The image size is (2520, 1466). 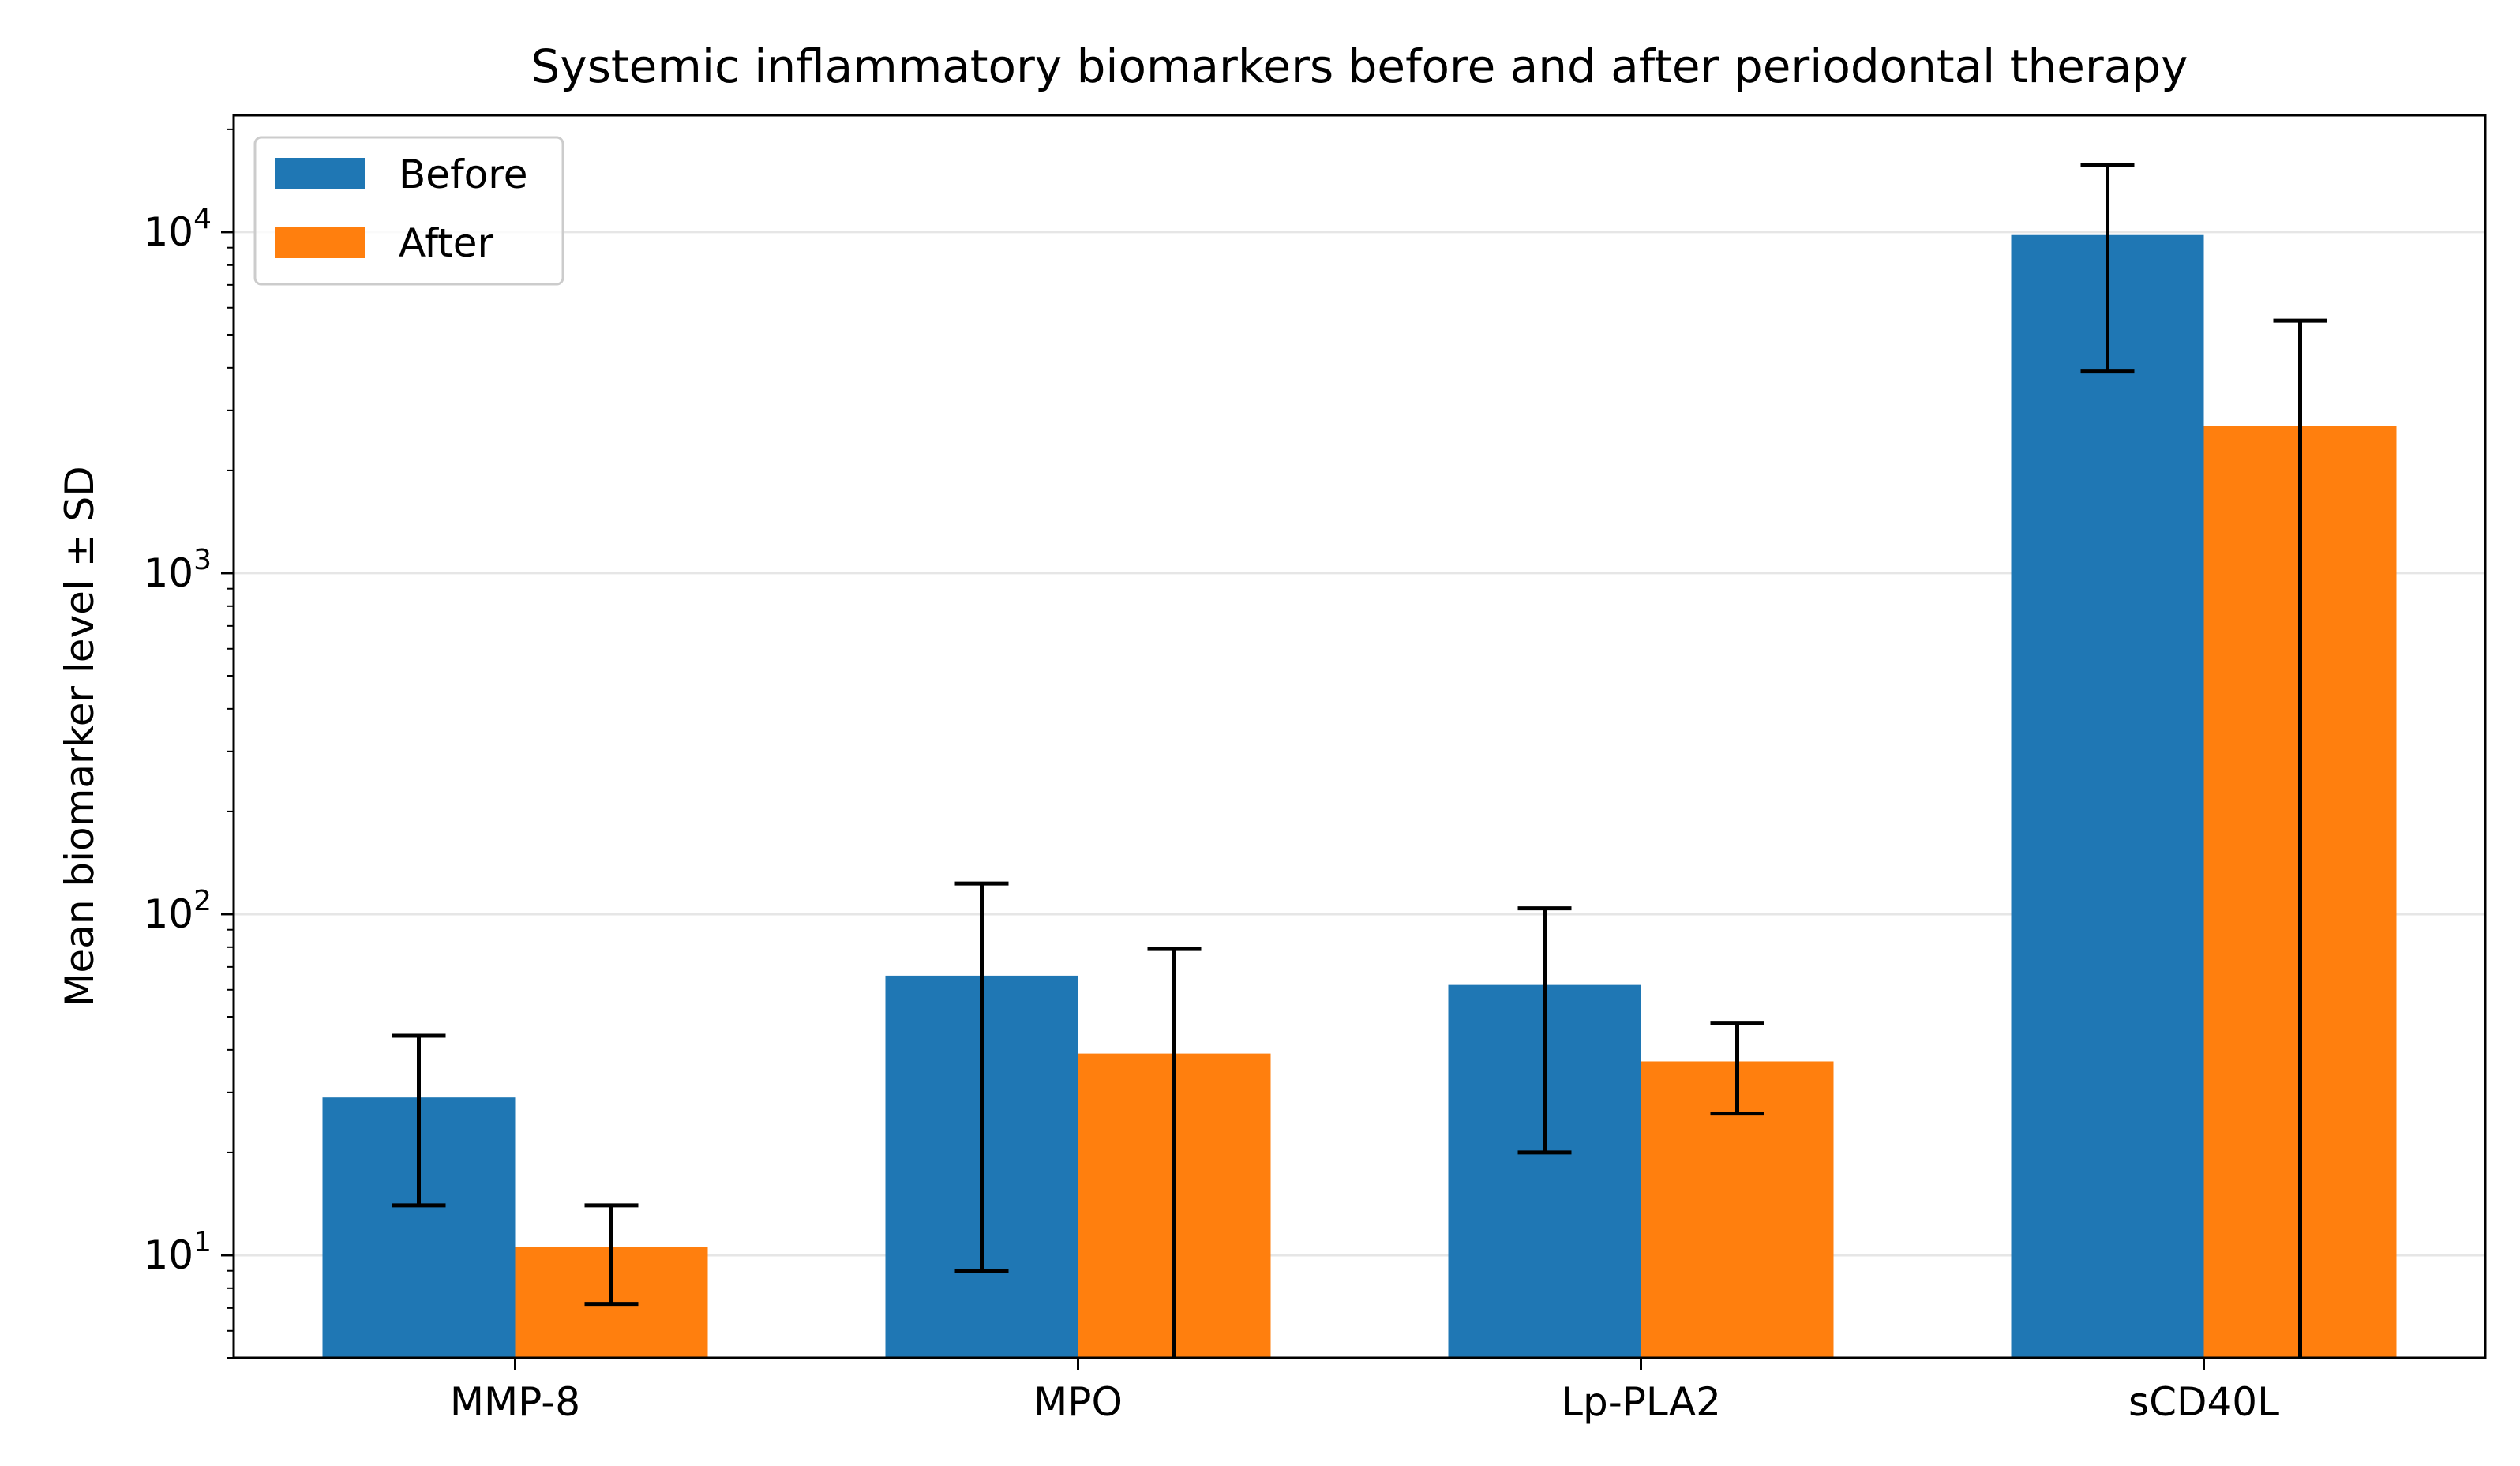 What do you see at coordinates (177, 229) in the screenshot?
I see `y-tick-label-3: 104` at bounding box center [177, 229].